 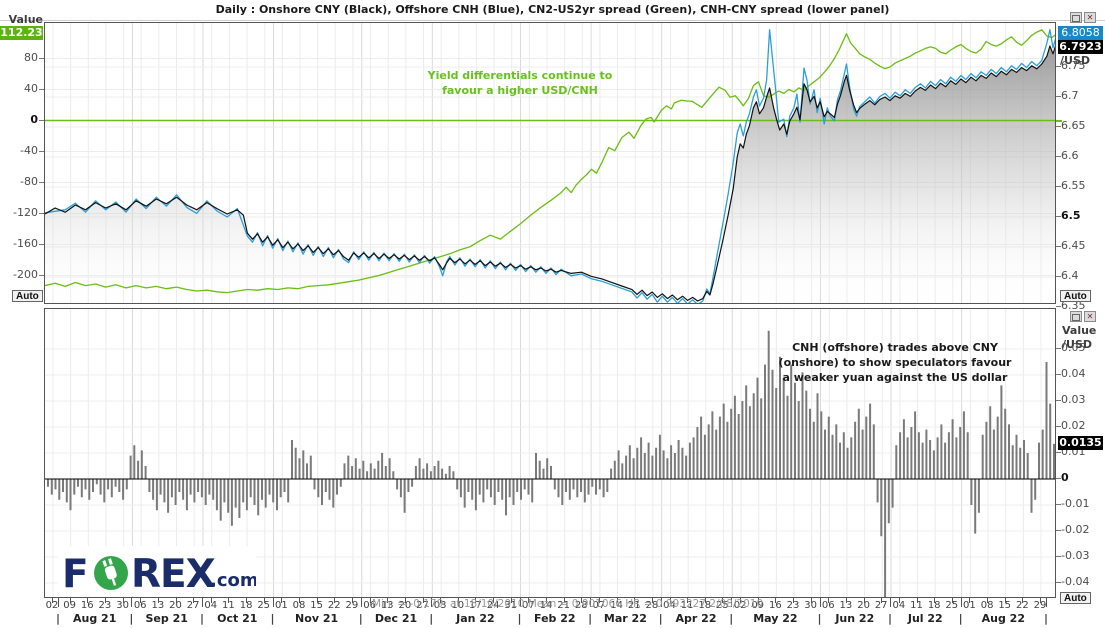 What do you see at coordinates (31, 57) in the screenshot?
I see `left-axis-tick-label: 80` at bounding box center [31, 57].